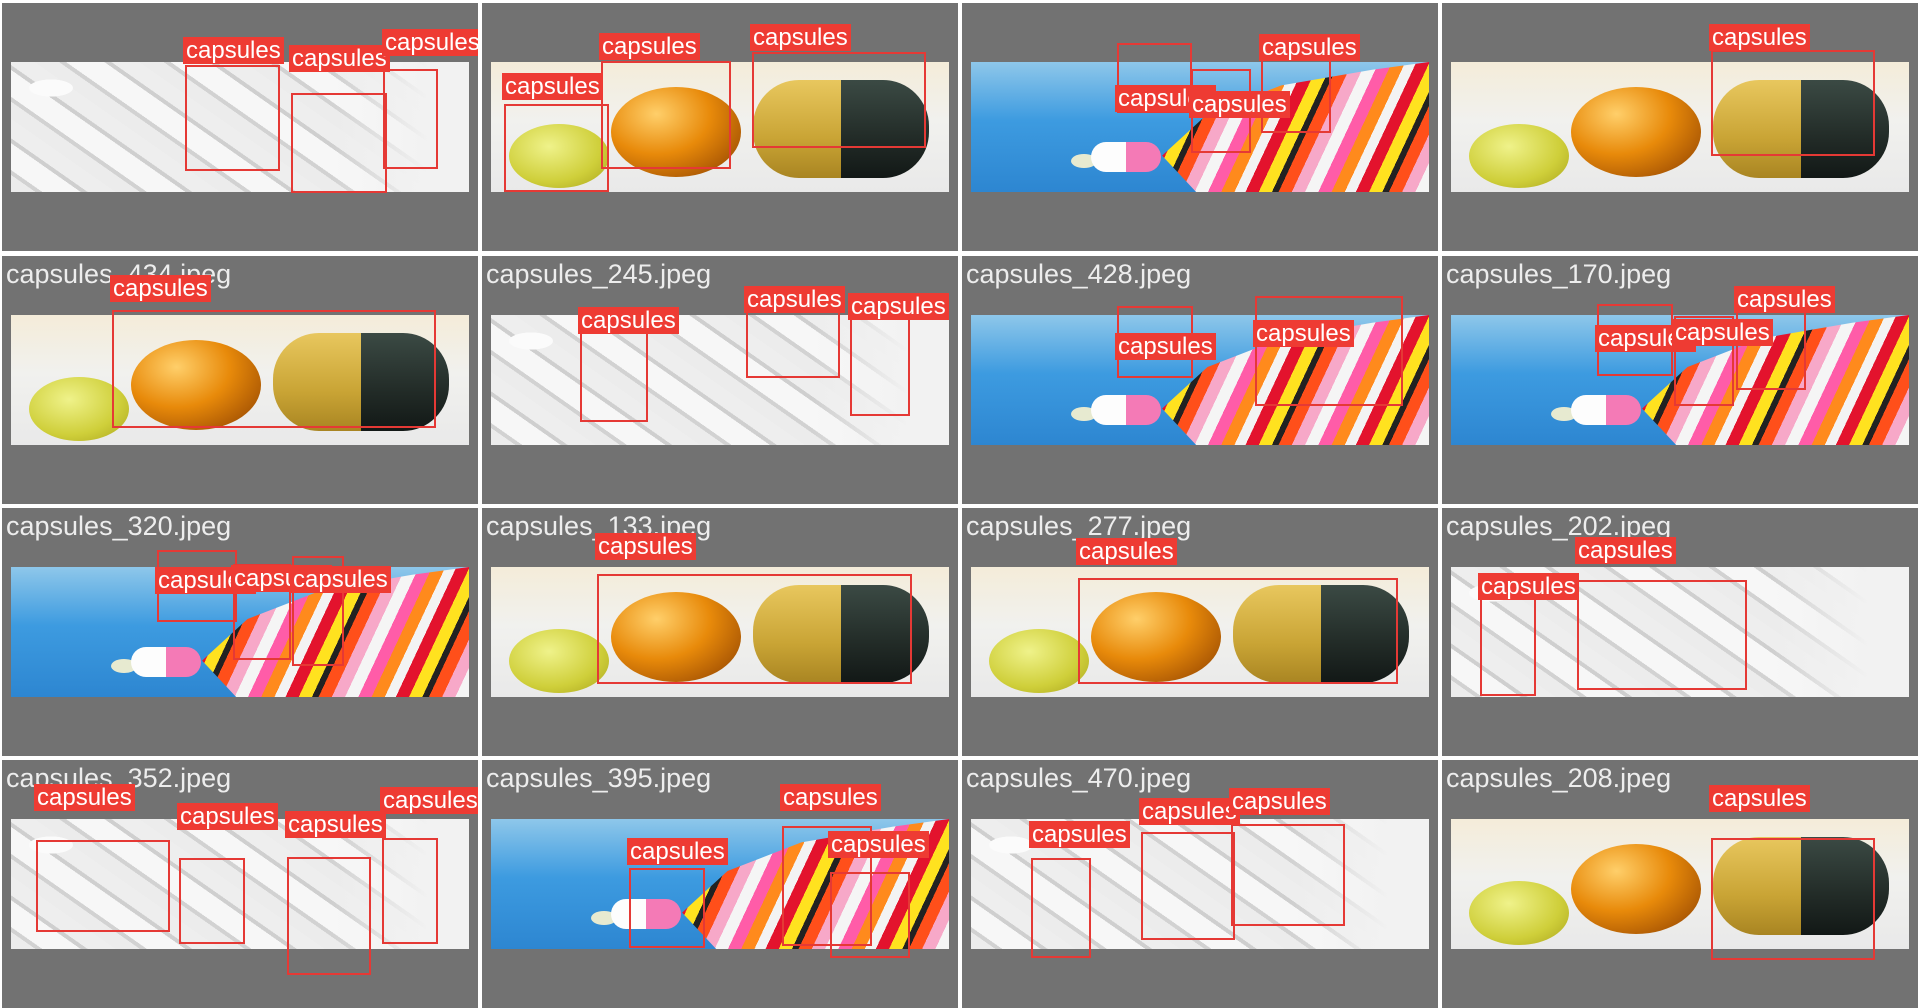 This screenshot has width=1920, height=1008. What do you see at coordinates (599, 274) in the screenshot?
I see `tile-filename: capsules_245.jpeg` at bounding box center [599, 274].